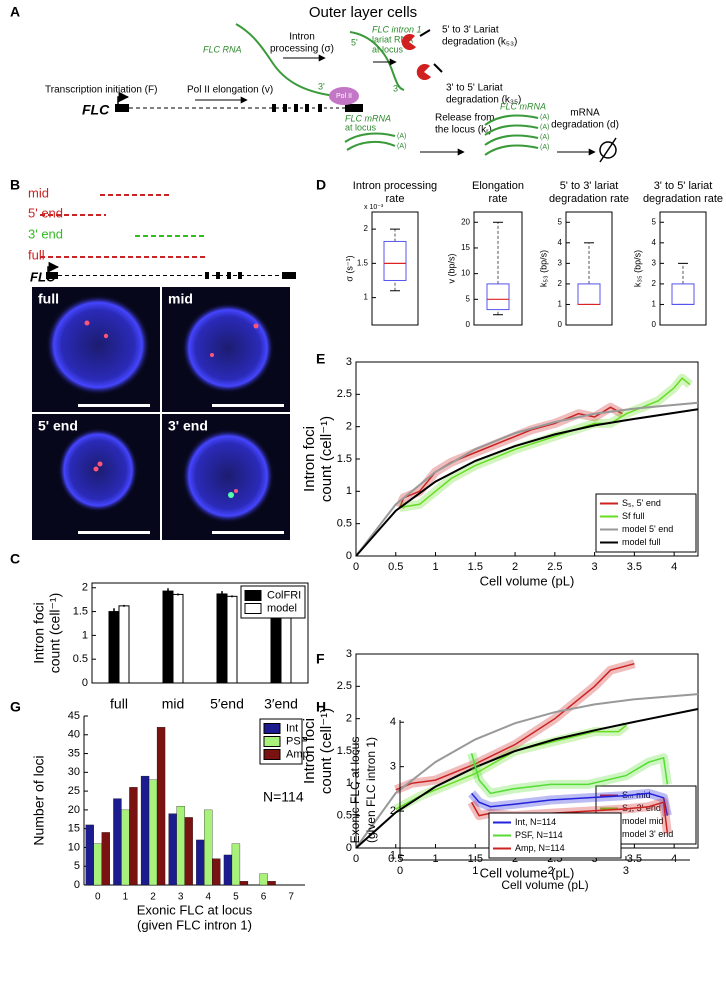 The width and height of the screenshot is (726, 996). What do you see at coordinates (543, 268) in the screenshot?
I see `y-axis-label: k₅₃ (bp/s)` at bounding box center [543, 268].